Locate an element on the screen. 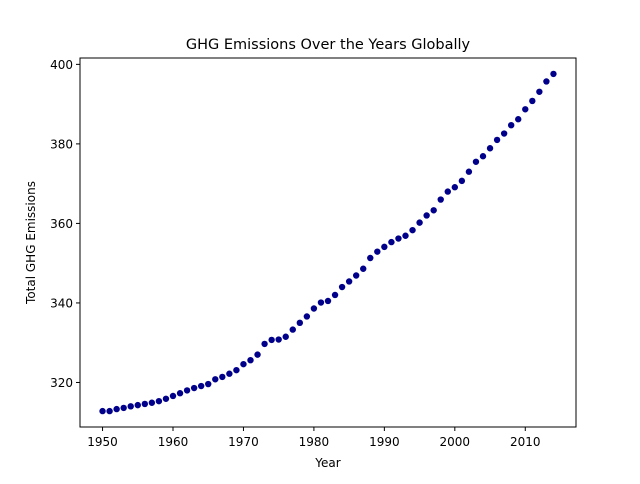 Image resolution: width=640 pixels, height=484 pixels. y-axis: 320 340 360 380 400 is located at coordinates (65, 224).